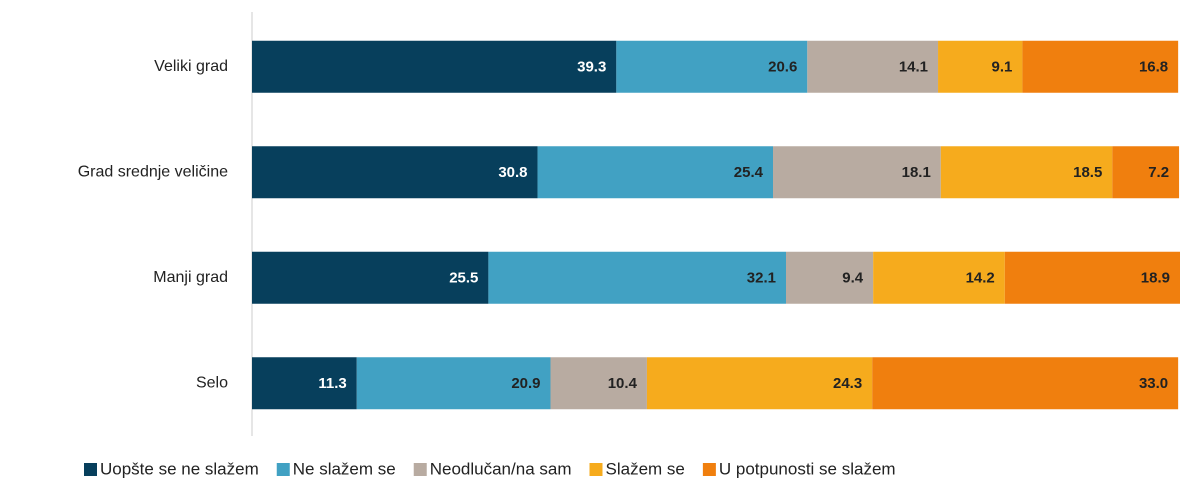 The height and width of the screenshot is (492, 1195). I want to click on data-label: 39.3, so click(591, 67).